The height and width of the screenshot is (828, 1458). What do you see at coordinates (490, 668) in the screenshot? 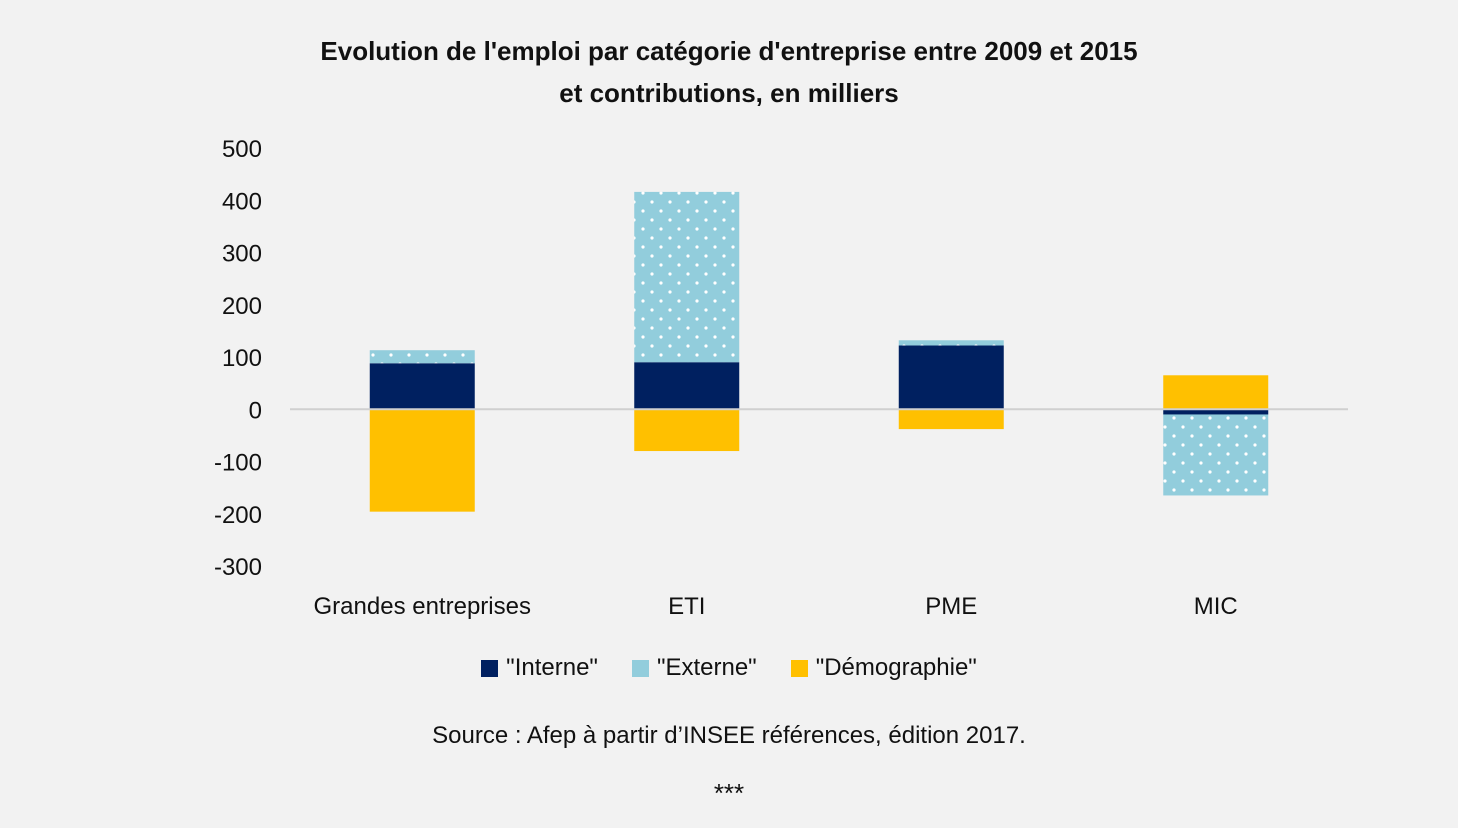
I see `legend-swatch-interne` at bounding box center [490, 668].